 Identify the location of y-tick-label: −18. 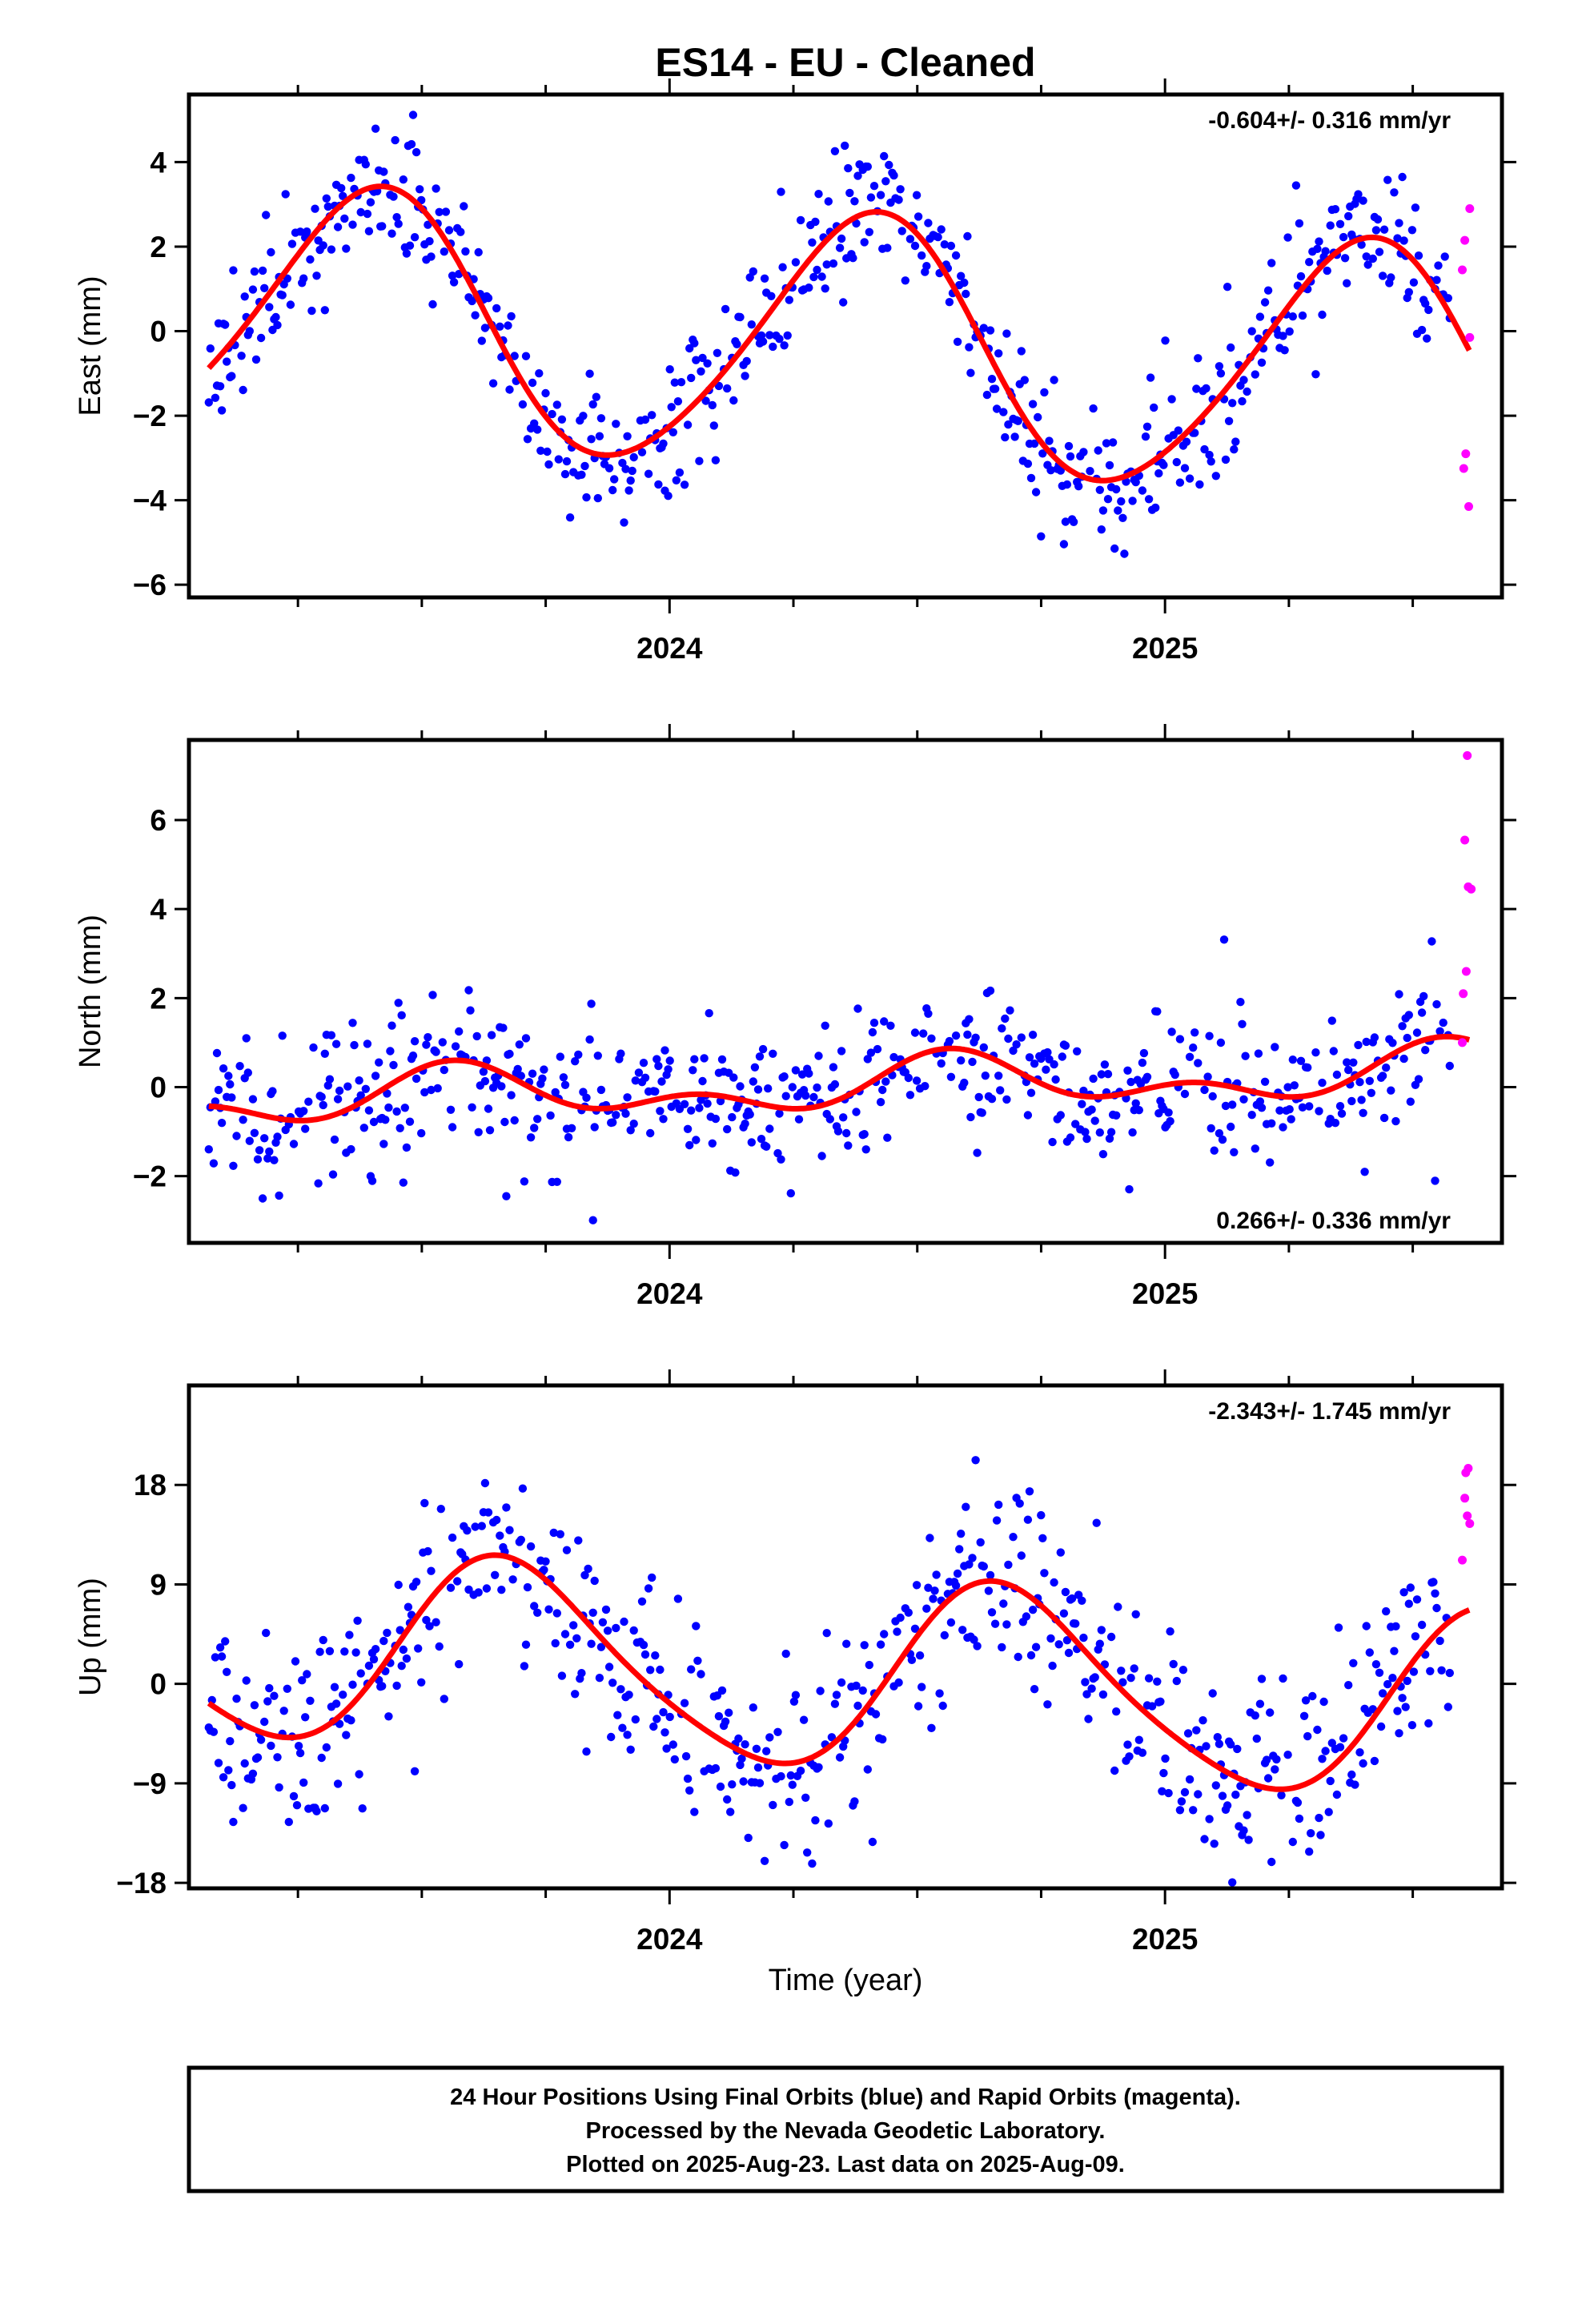
(141, 1884).